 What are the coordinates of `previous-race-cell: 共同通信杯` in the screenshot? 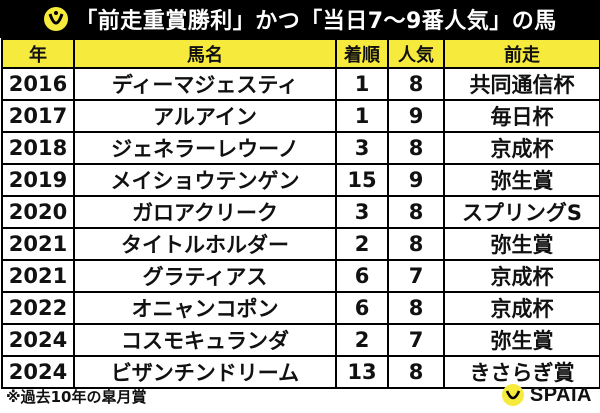 It's located at (521, 84).